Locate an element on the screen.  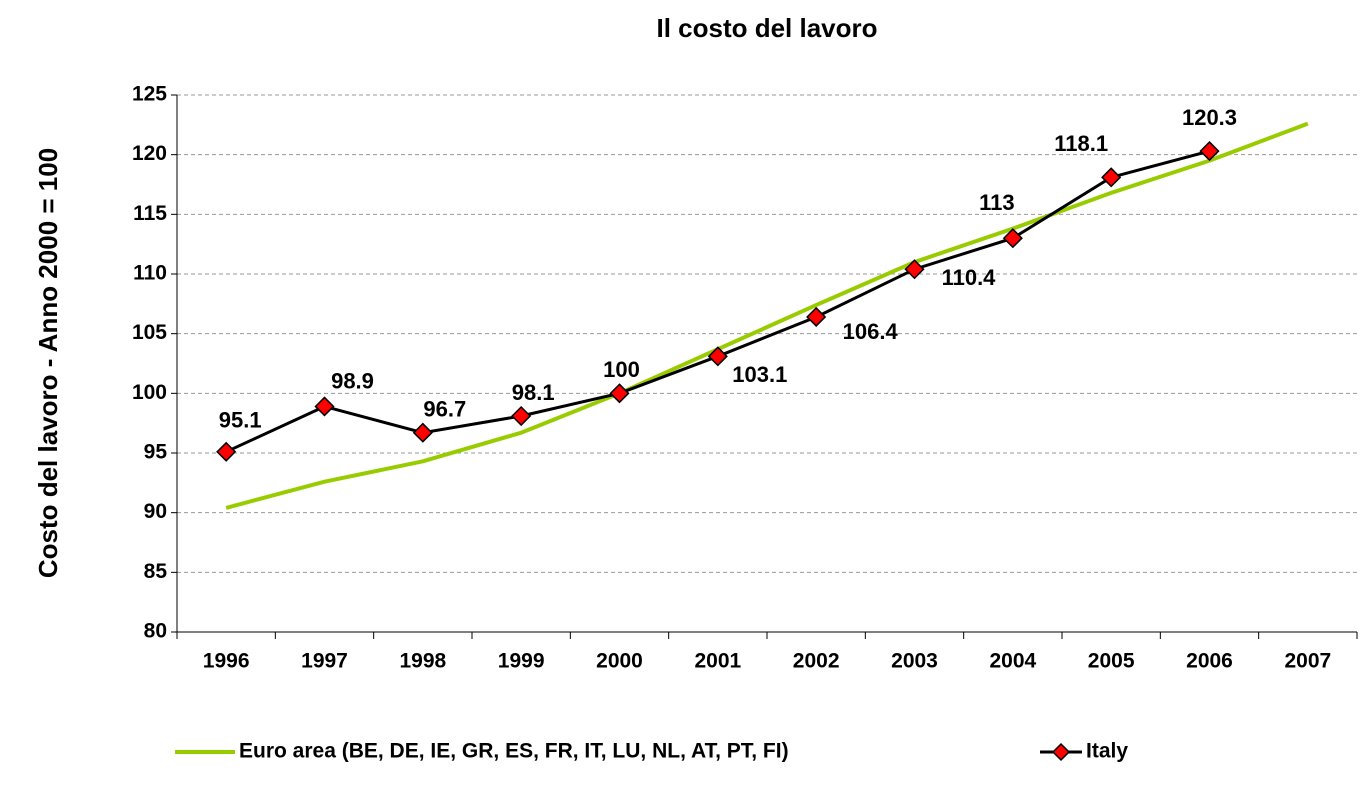
y-axis-title: Costo del lavoro - Anno 2000 = 100 is located at coordinates (48, 363).